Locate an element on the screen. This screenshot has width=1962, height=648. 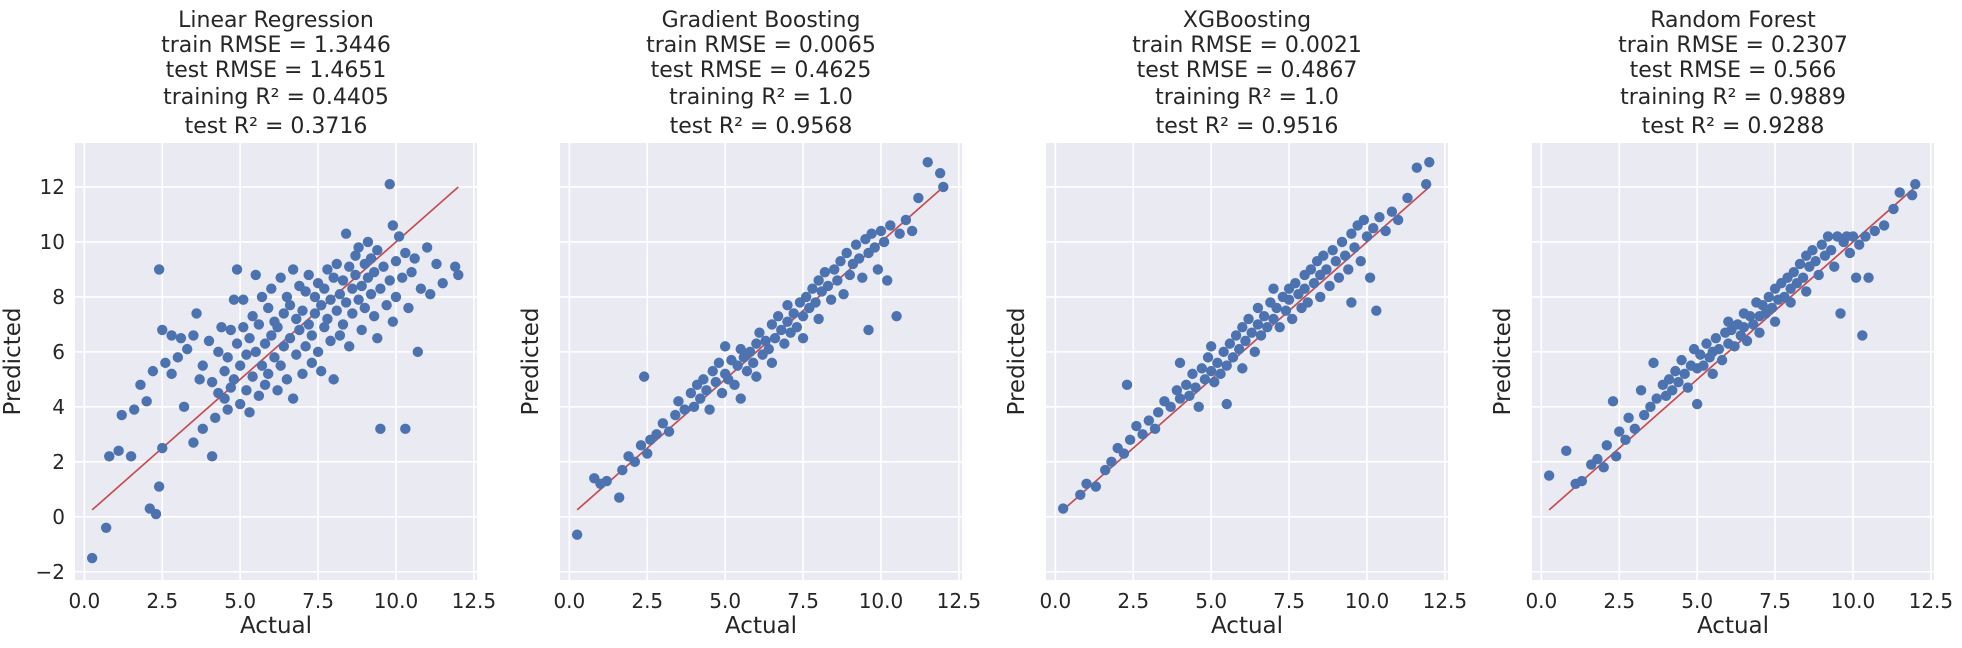
y-tick-label: 0 is located at coordinates (58, 517).